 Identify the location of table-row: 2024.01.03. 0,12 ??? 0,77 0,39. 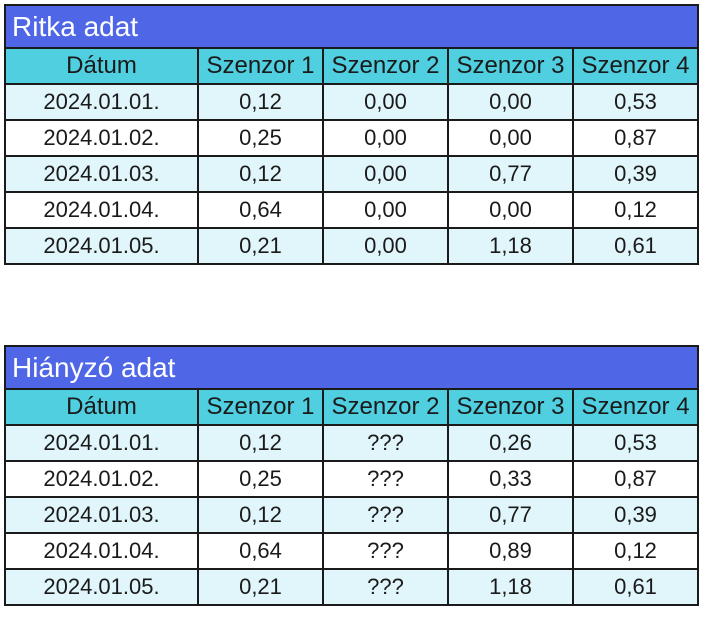
(352, 515).